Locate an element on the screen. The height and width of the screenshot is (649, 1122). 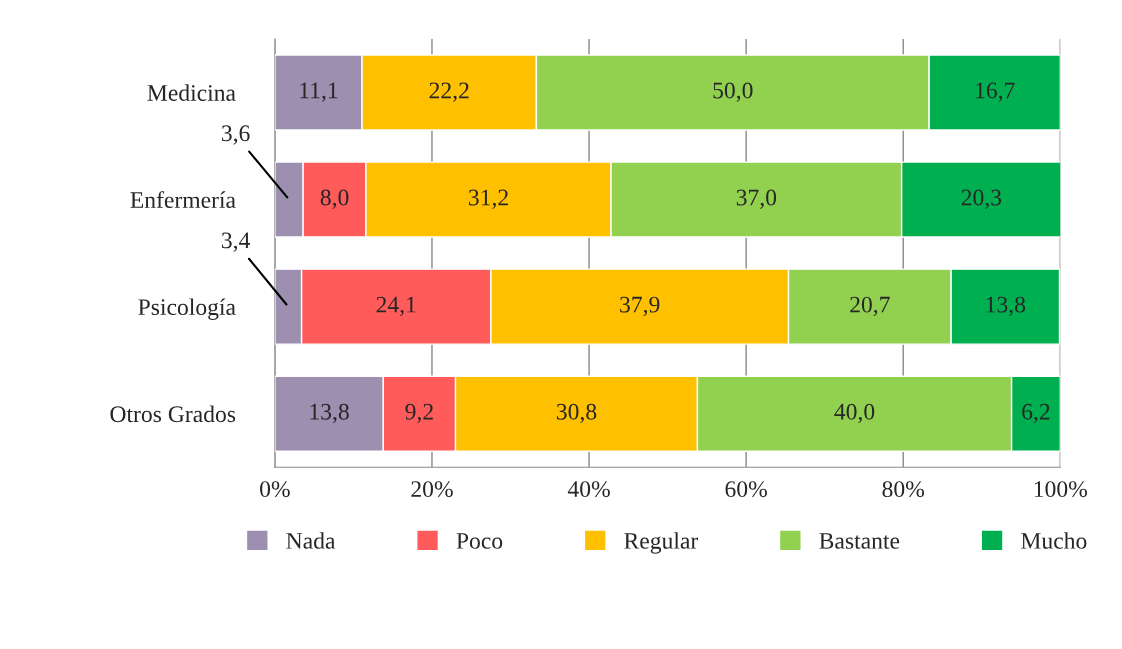
legend-label: Bastante is located at coordinates (859, 541).